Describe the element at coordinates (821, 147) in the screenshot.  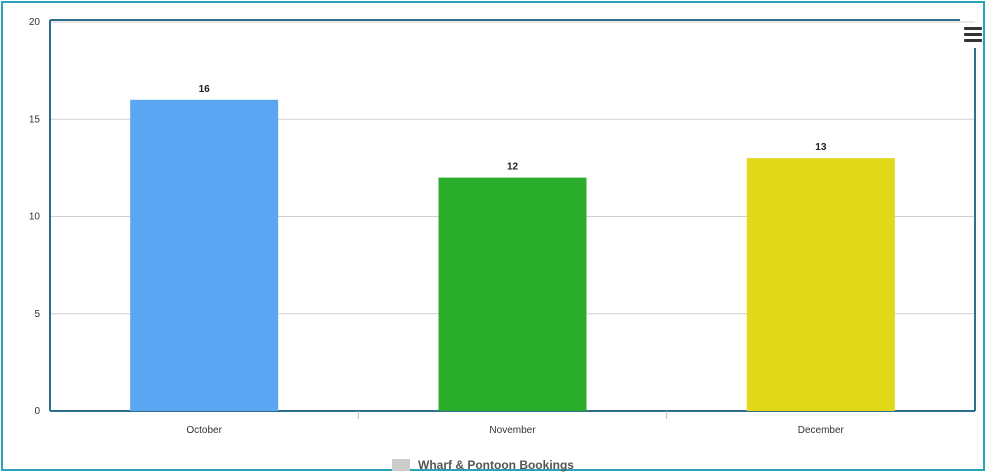
I see `data-label: 13` at that location.